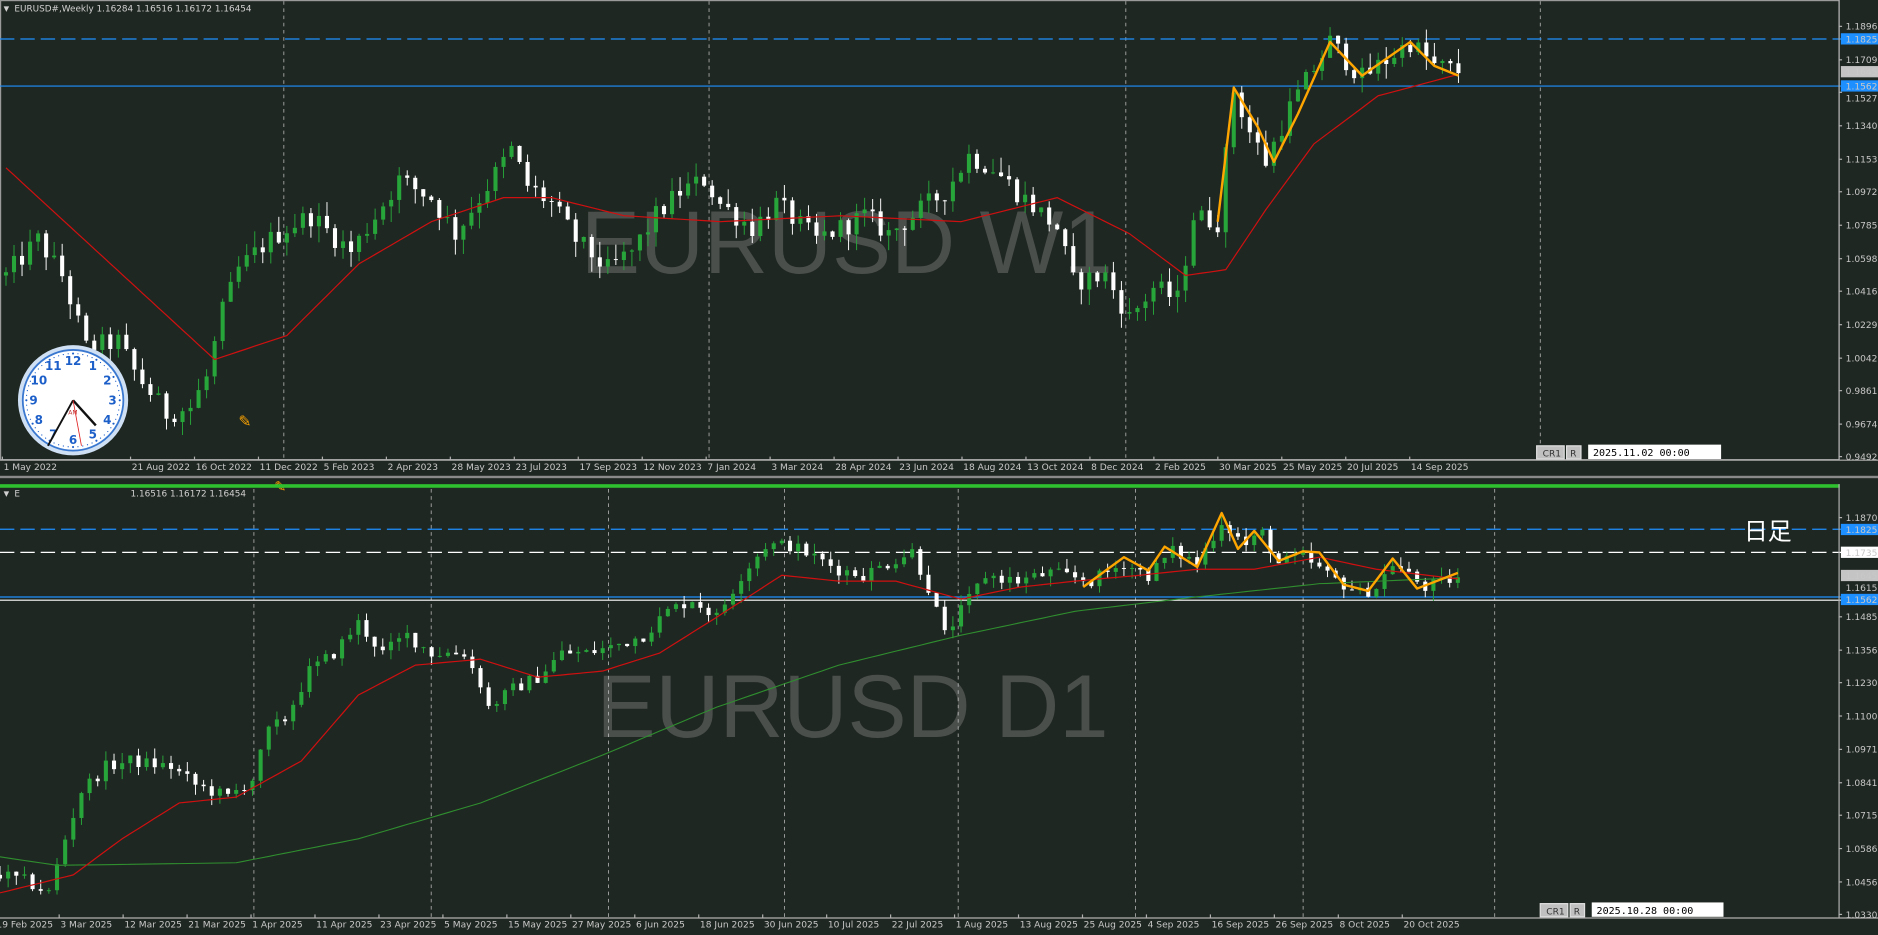 This screenshot has width=1878, height=935. Describe the element at coordinates (1431, 925) in the screenshot. I see `time-label: 20 Oct 2025` at that location.